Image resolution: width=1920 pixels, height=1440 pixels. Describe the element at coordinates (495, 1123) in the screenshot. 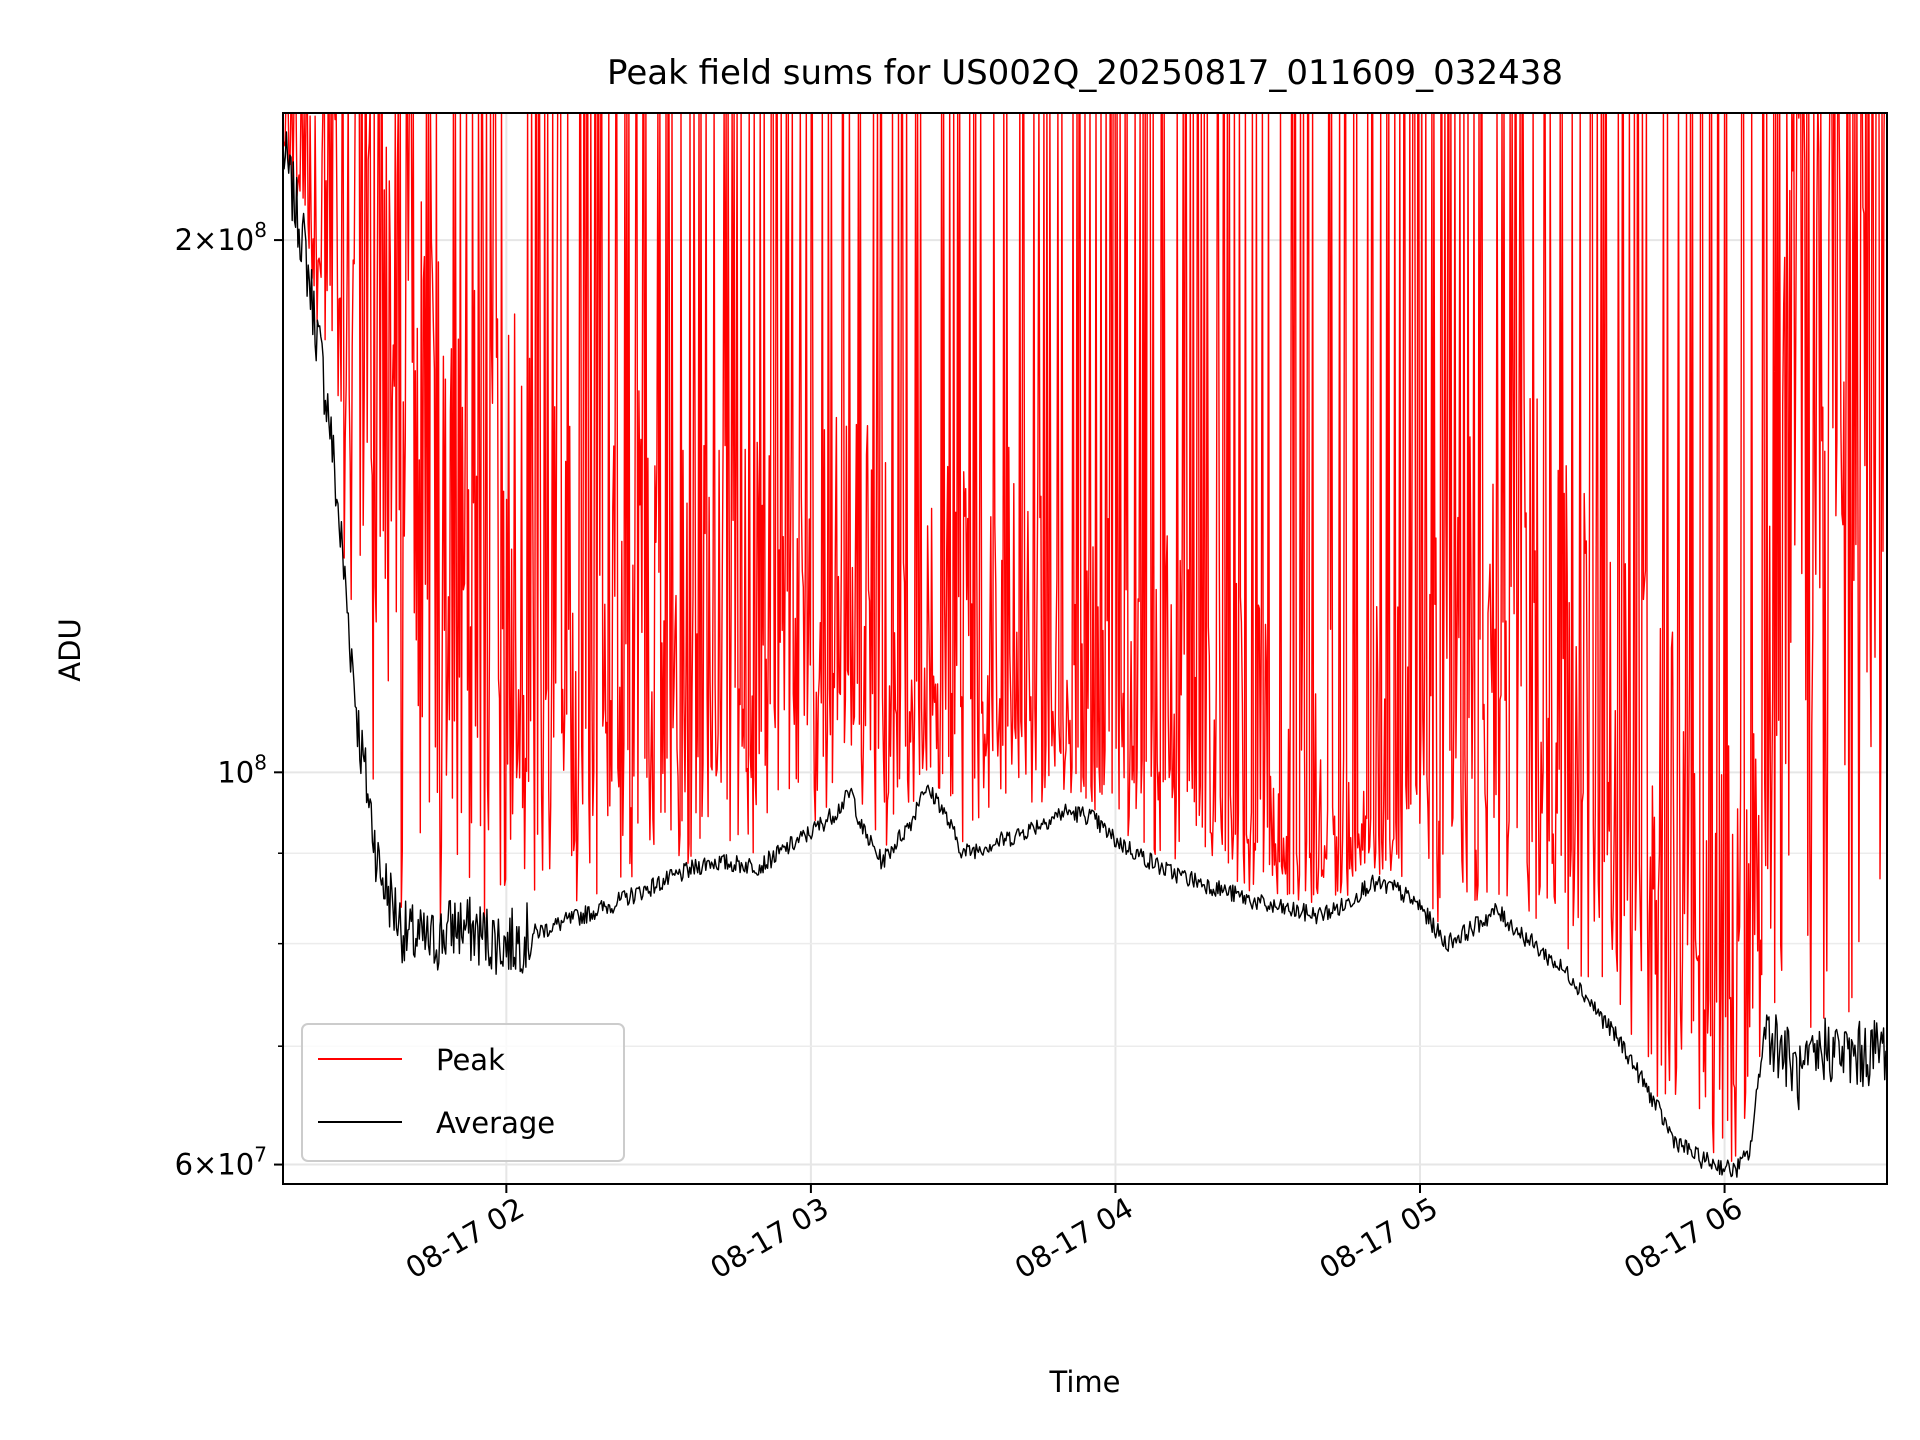

I see `legend-label-average: Average` at that location.